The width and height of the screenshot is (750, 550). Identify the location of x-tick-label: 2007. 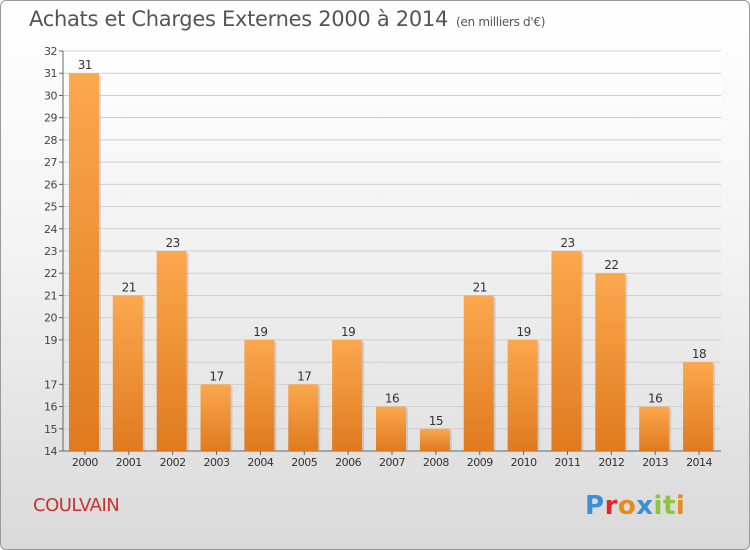
(392, 462).